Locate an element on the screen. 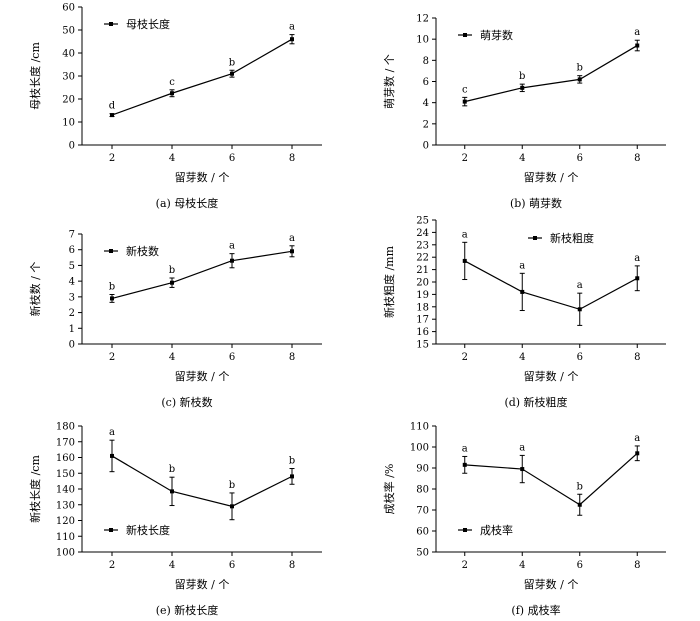  y-tick-label: 25 is located at coordinates (422, 221).